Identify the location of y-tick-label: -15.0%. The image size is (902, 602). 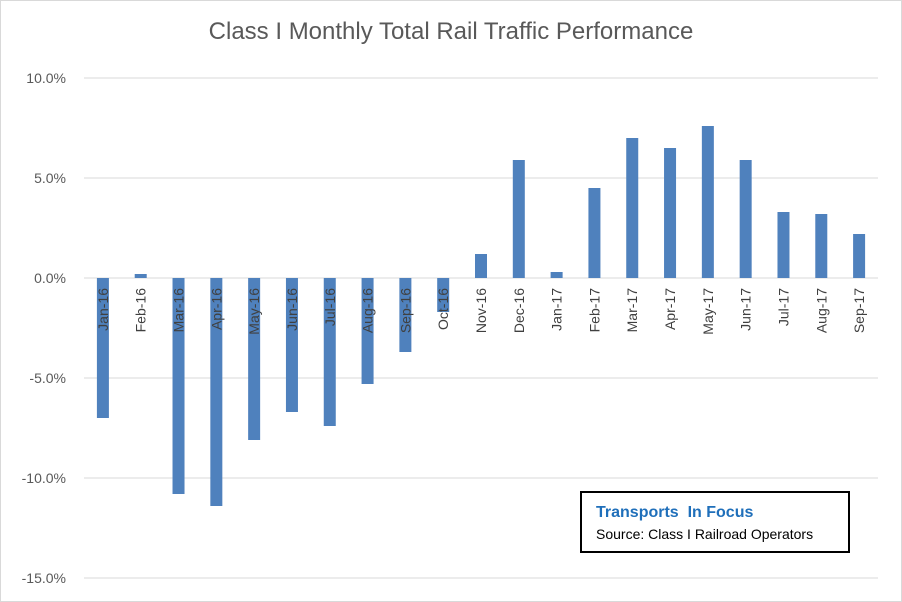
(44, 578).